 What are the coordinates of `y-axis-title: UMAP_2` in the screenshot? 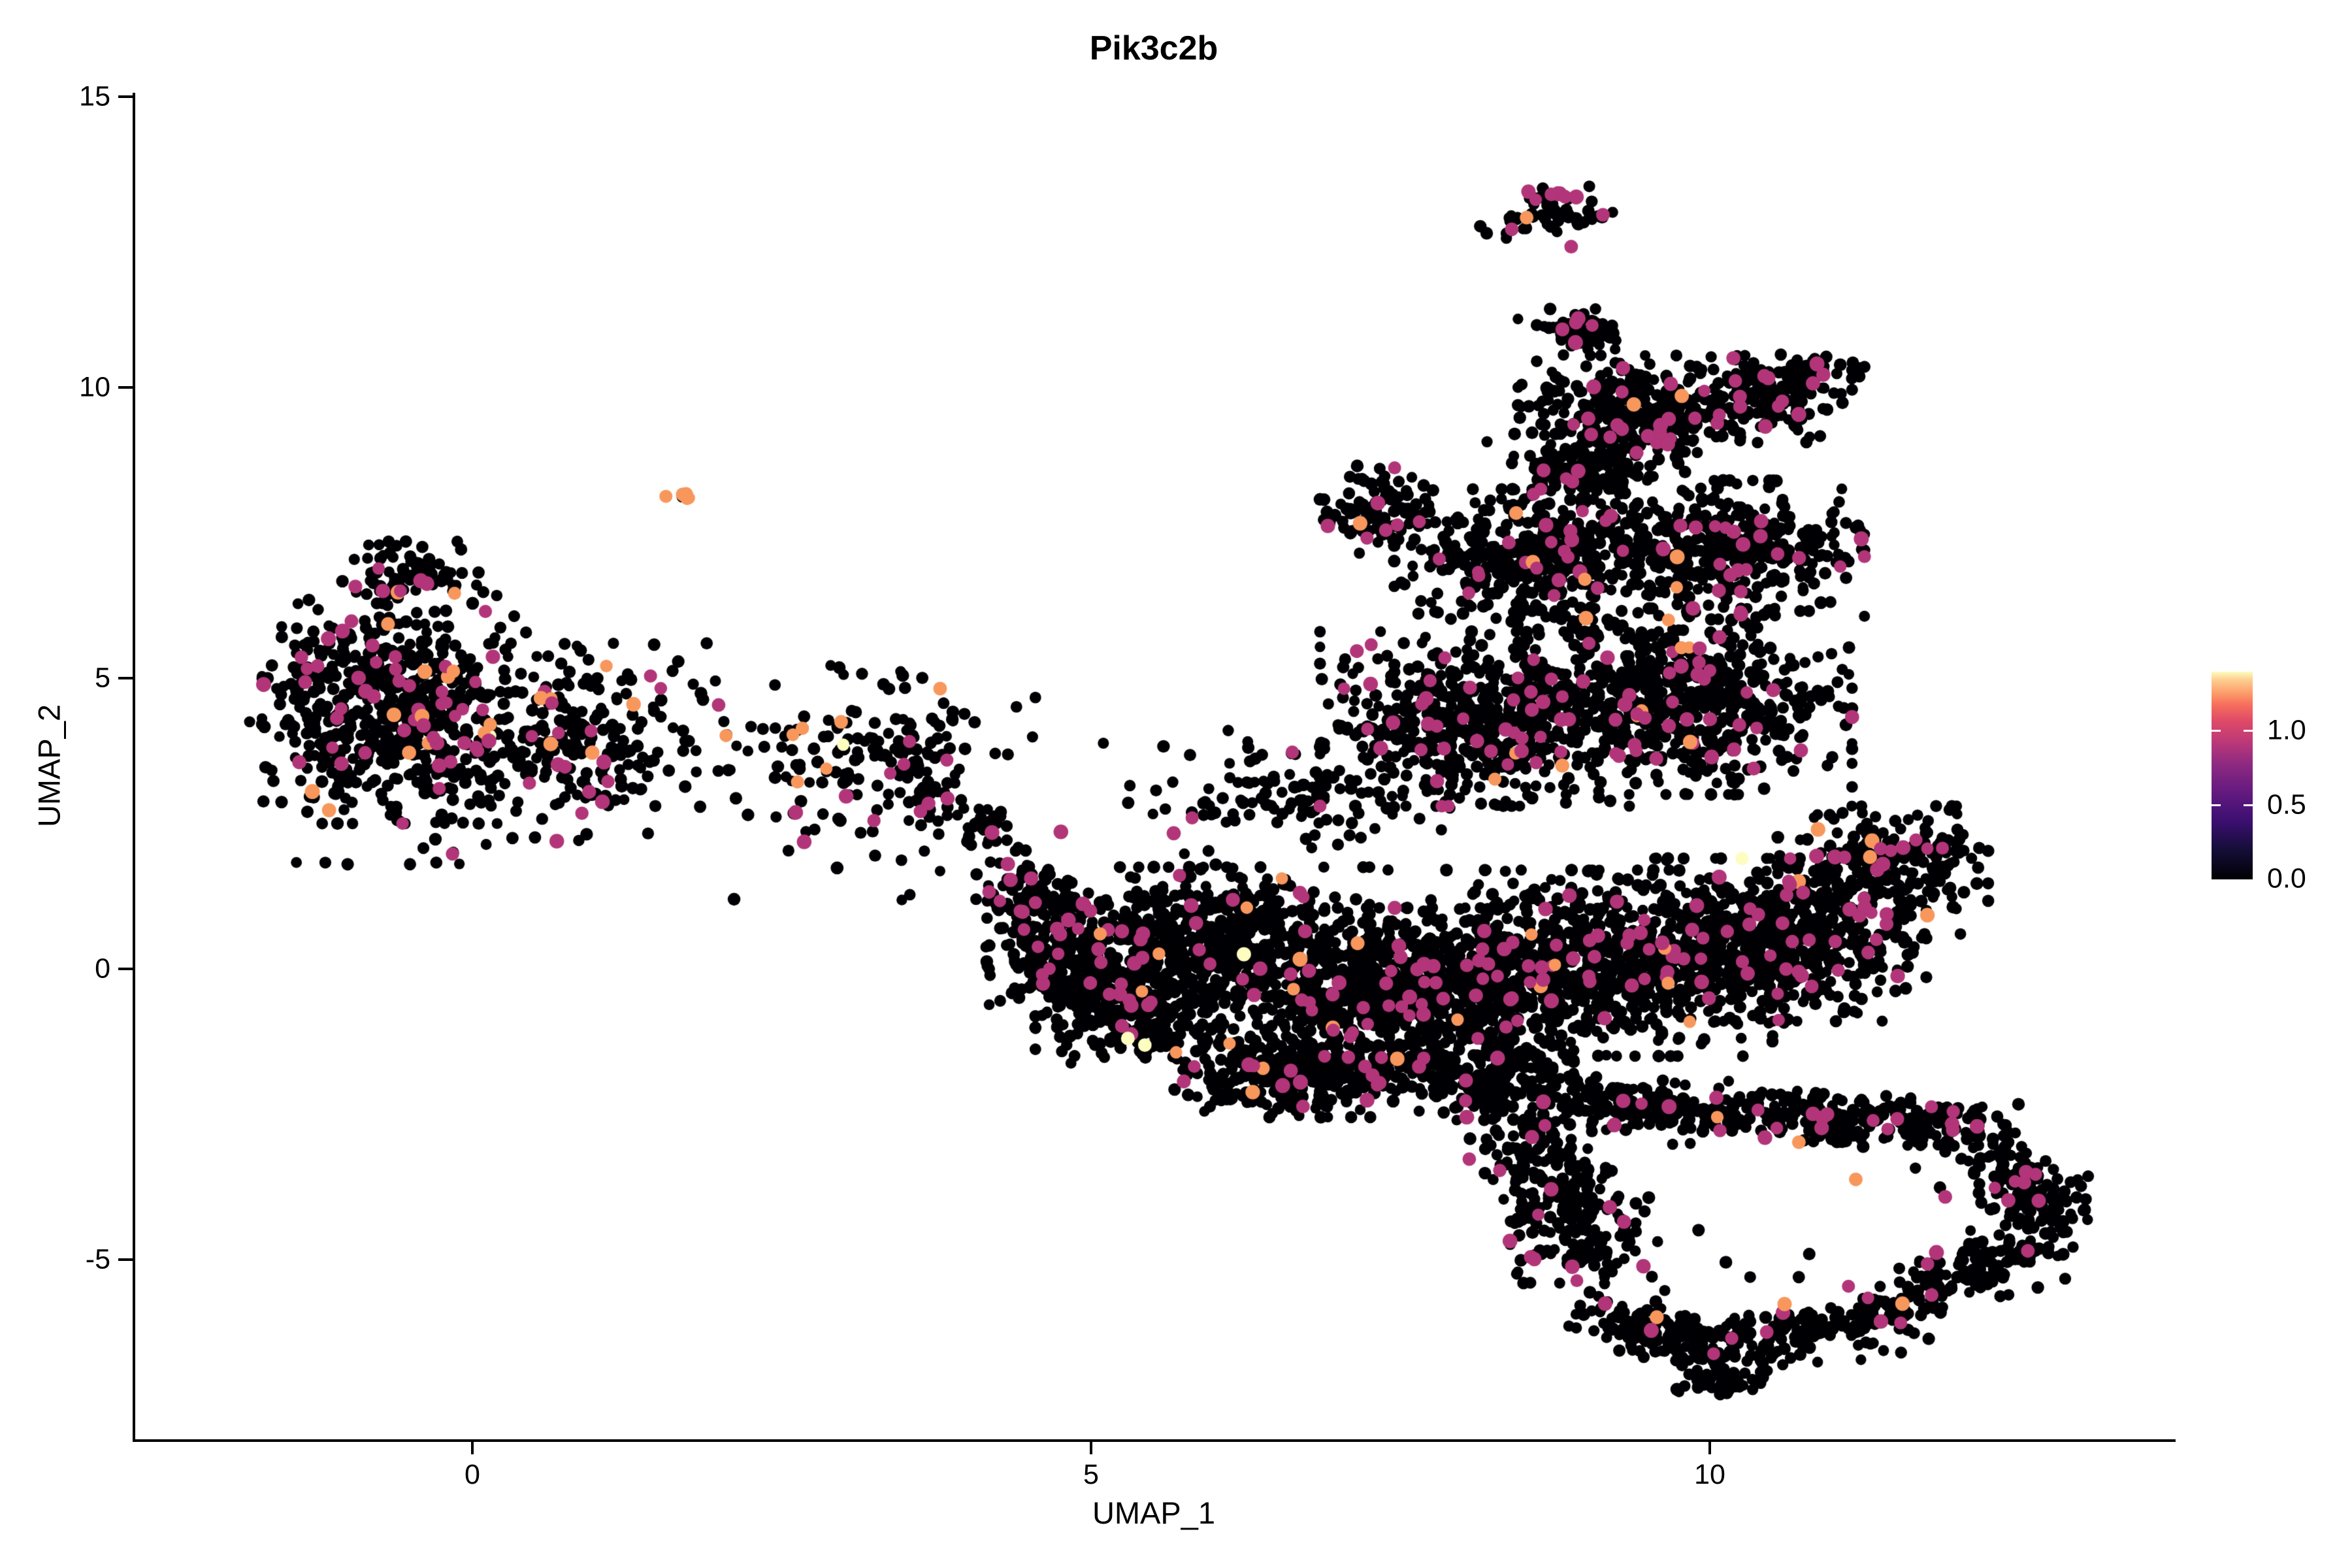 It's located at (49, 766).